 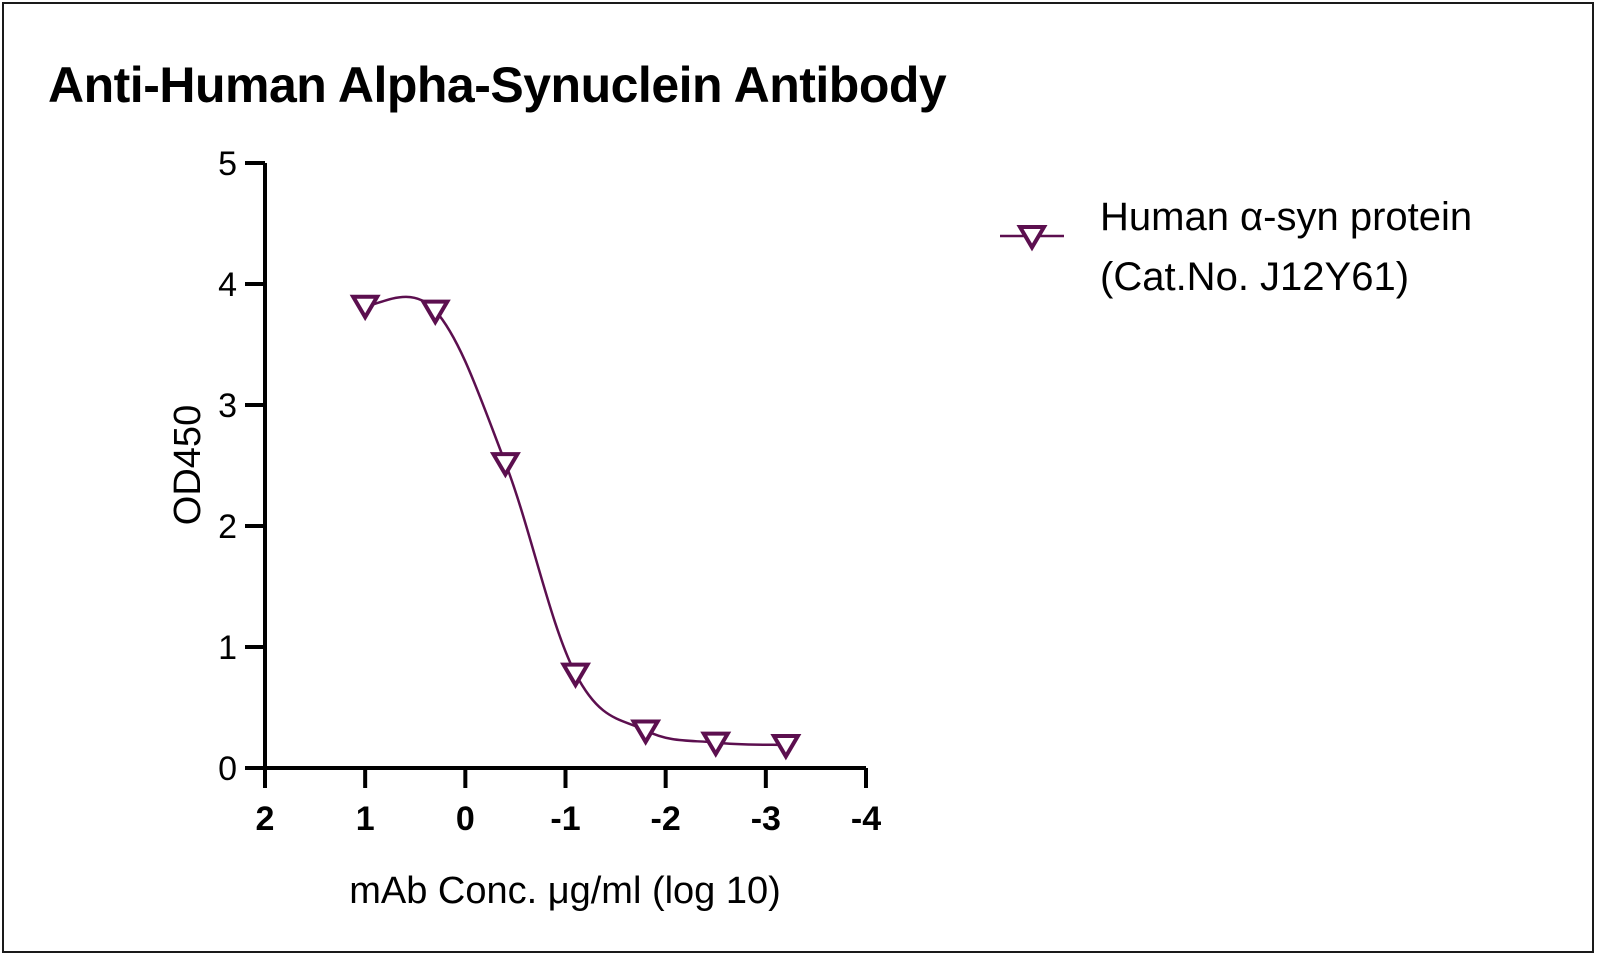 I want to click on x-tick-label: -1, so click(x=565, y=819).